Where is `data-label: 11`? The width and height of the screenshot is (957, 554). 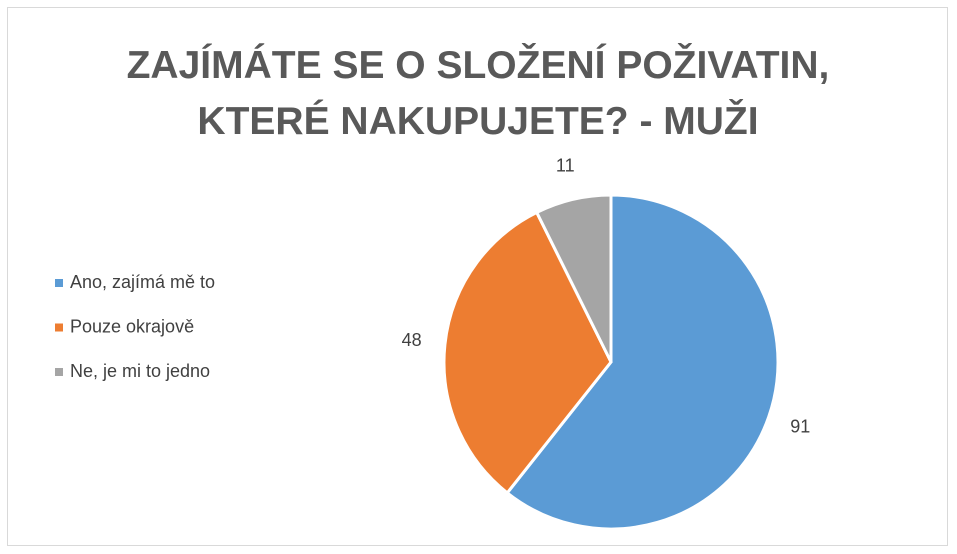 data-label: 11 is located at coordinates (565, 166).